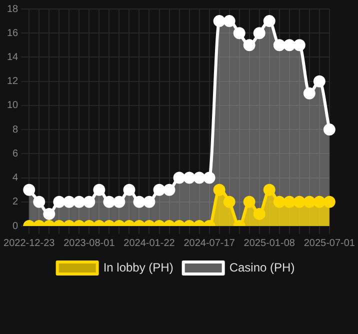 This screenshot has width=358, height=334. What do you see at coordinates (210, 243) in the screenshot?
I see `x-tick-label: 2024-07-17` at bounding box center [210, 243].